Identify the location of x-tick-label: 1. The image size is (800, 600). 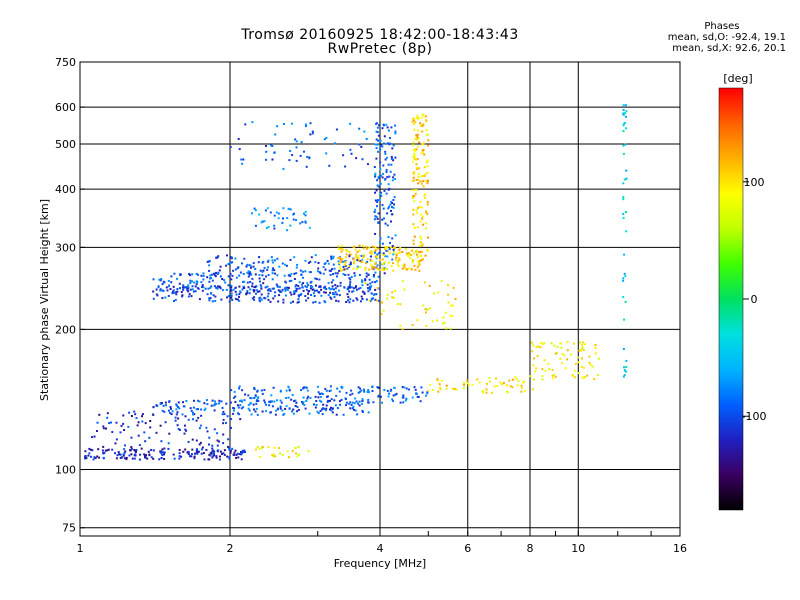
(80, 548).